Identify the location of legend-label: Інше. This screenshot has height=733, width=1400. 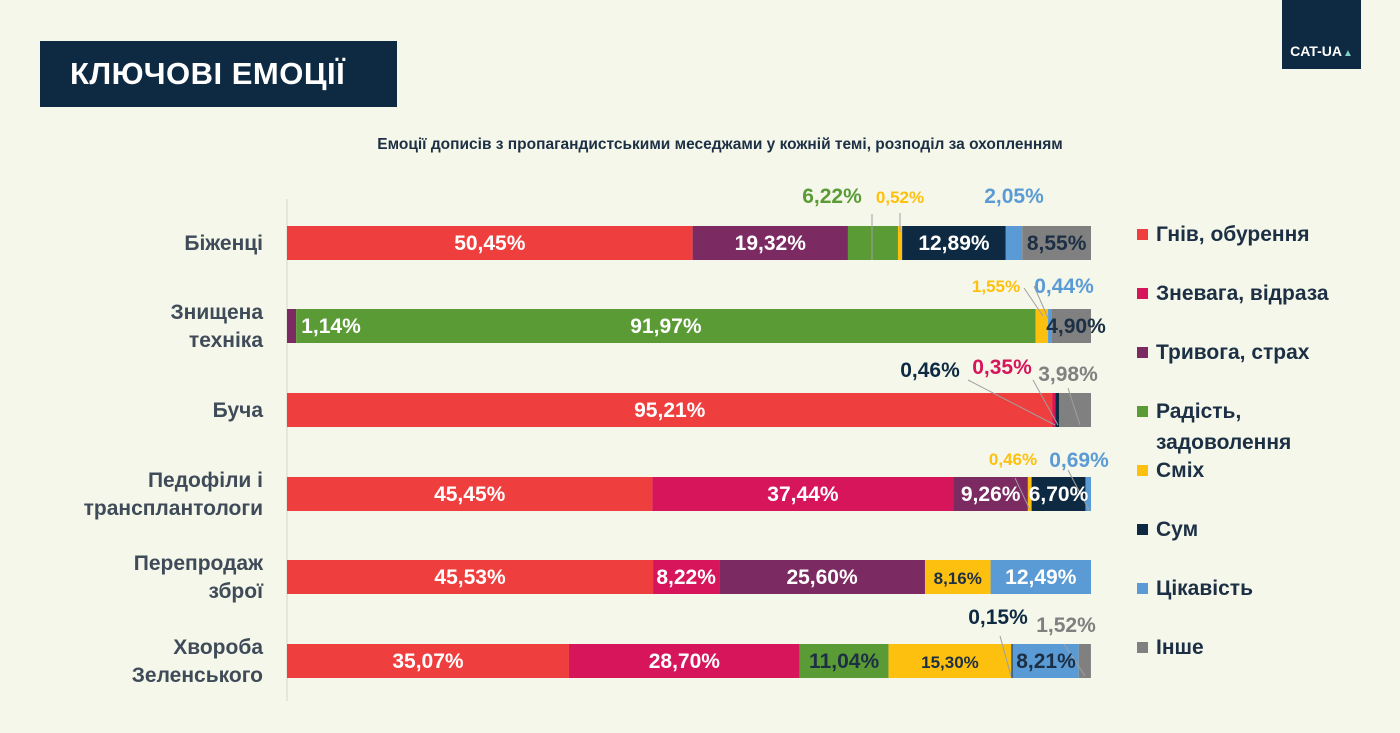
(1180, 647).